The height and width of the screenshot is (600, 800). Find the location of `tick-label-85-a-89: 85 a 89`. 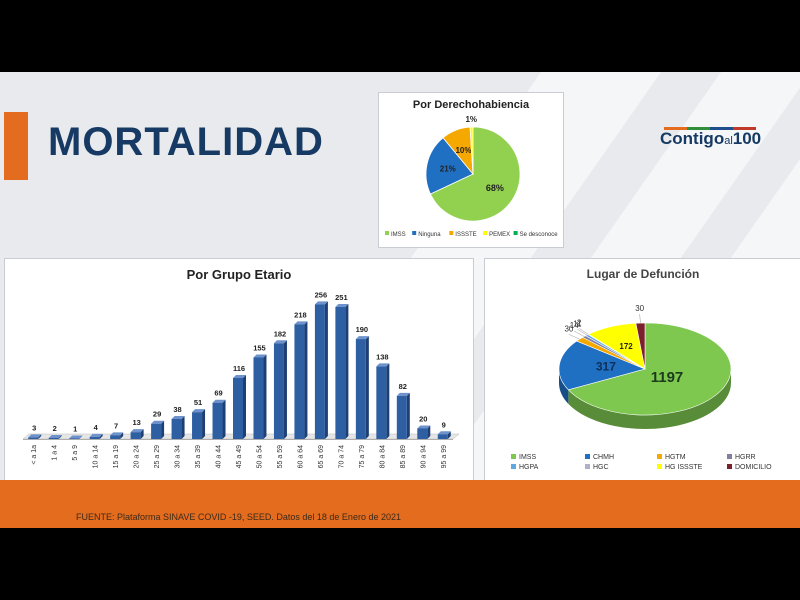

tick-label-85-a-89: 85 a 89 is located at coordinates (403, 456).